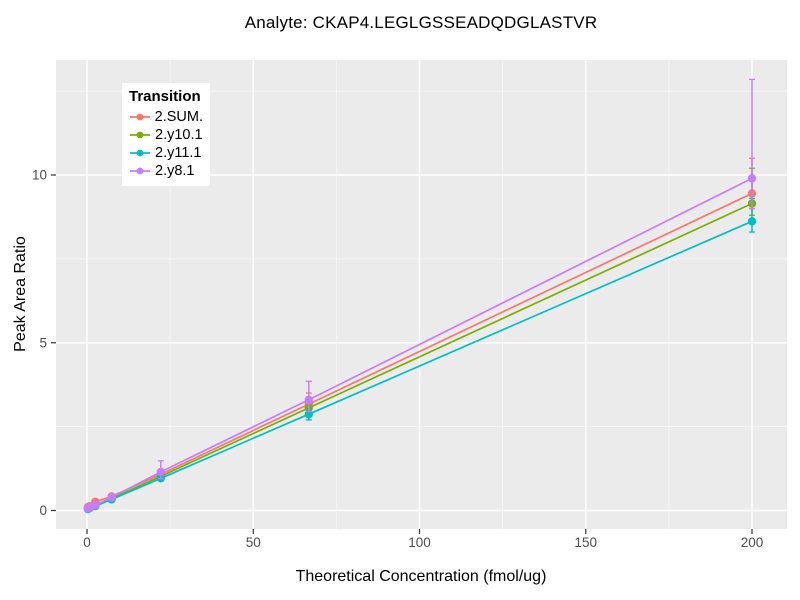  I want to click on legend-item-2.y10.1: 2.y10.1, so click(166, 135).